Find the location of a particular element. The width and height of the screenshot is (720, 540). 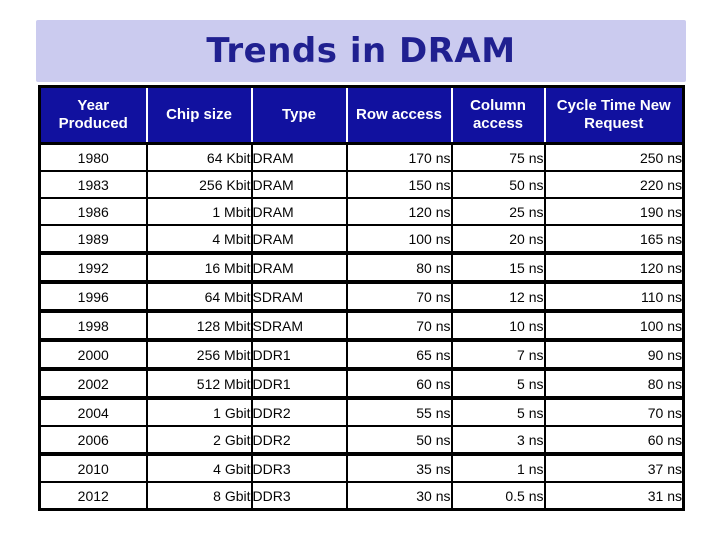

cell-row-access: 30 ns is located at coordinates (399, 496).